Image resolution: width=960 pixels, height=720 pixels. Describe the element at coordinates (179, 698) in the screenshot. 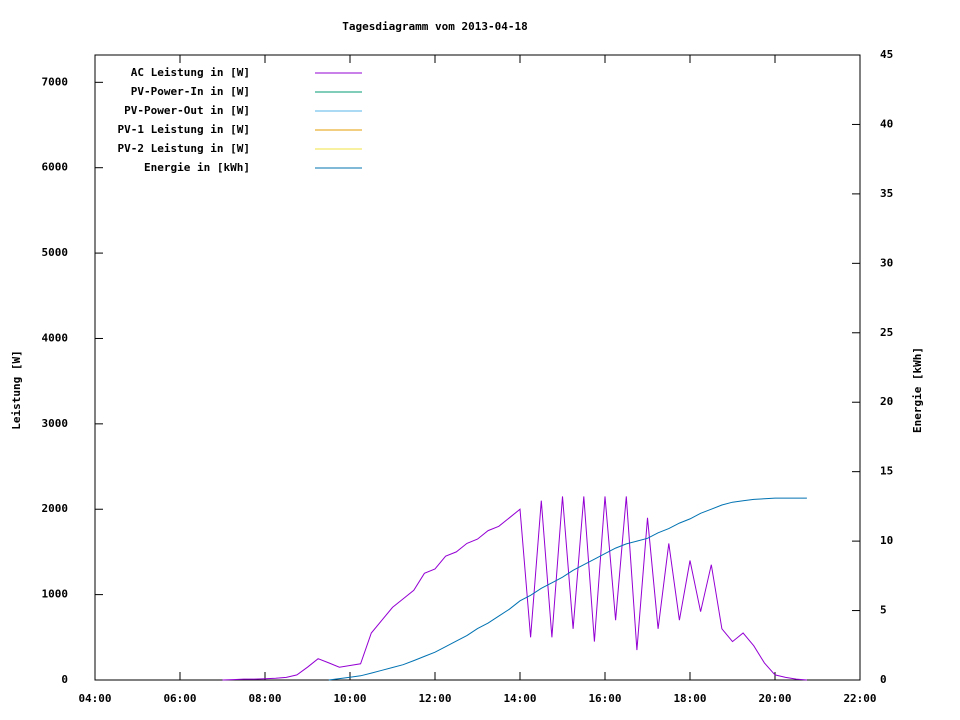

I see `x-tick-label: 06:00` at that location.